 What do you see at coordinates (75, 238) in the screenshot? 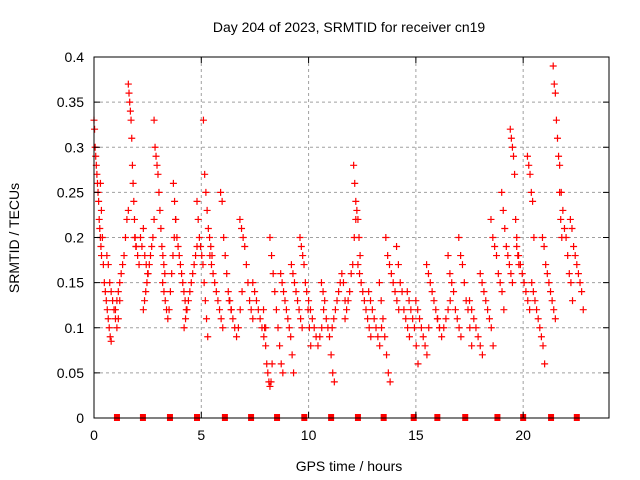
I see `y-tick-label: 0.2` at bounding box center [75, 238].